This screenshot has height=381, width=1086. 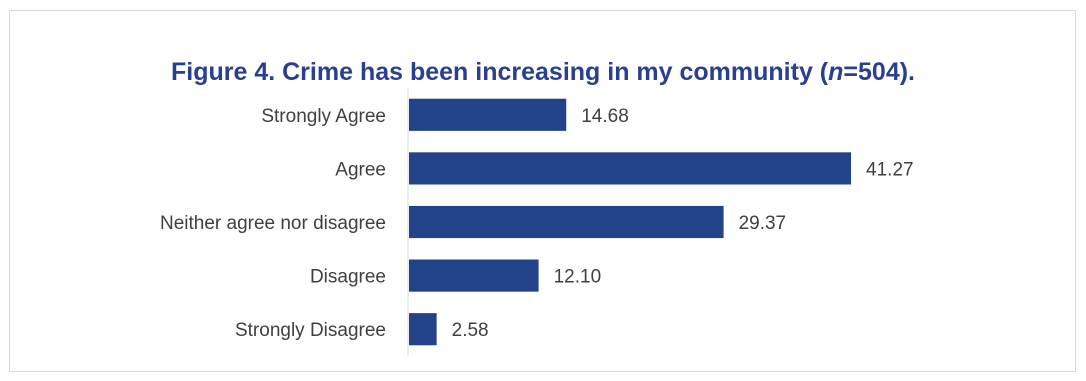 What do you see at coordinates (323, 116) in the screenshot?
I see `category-label: Strongly Agree` at bounding box center [323, 116].